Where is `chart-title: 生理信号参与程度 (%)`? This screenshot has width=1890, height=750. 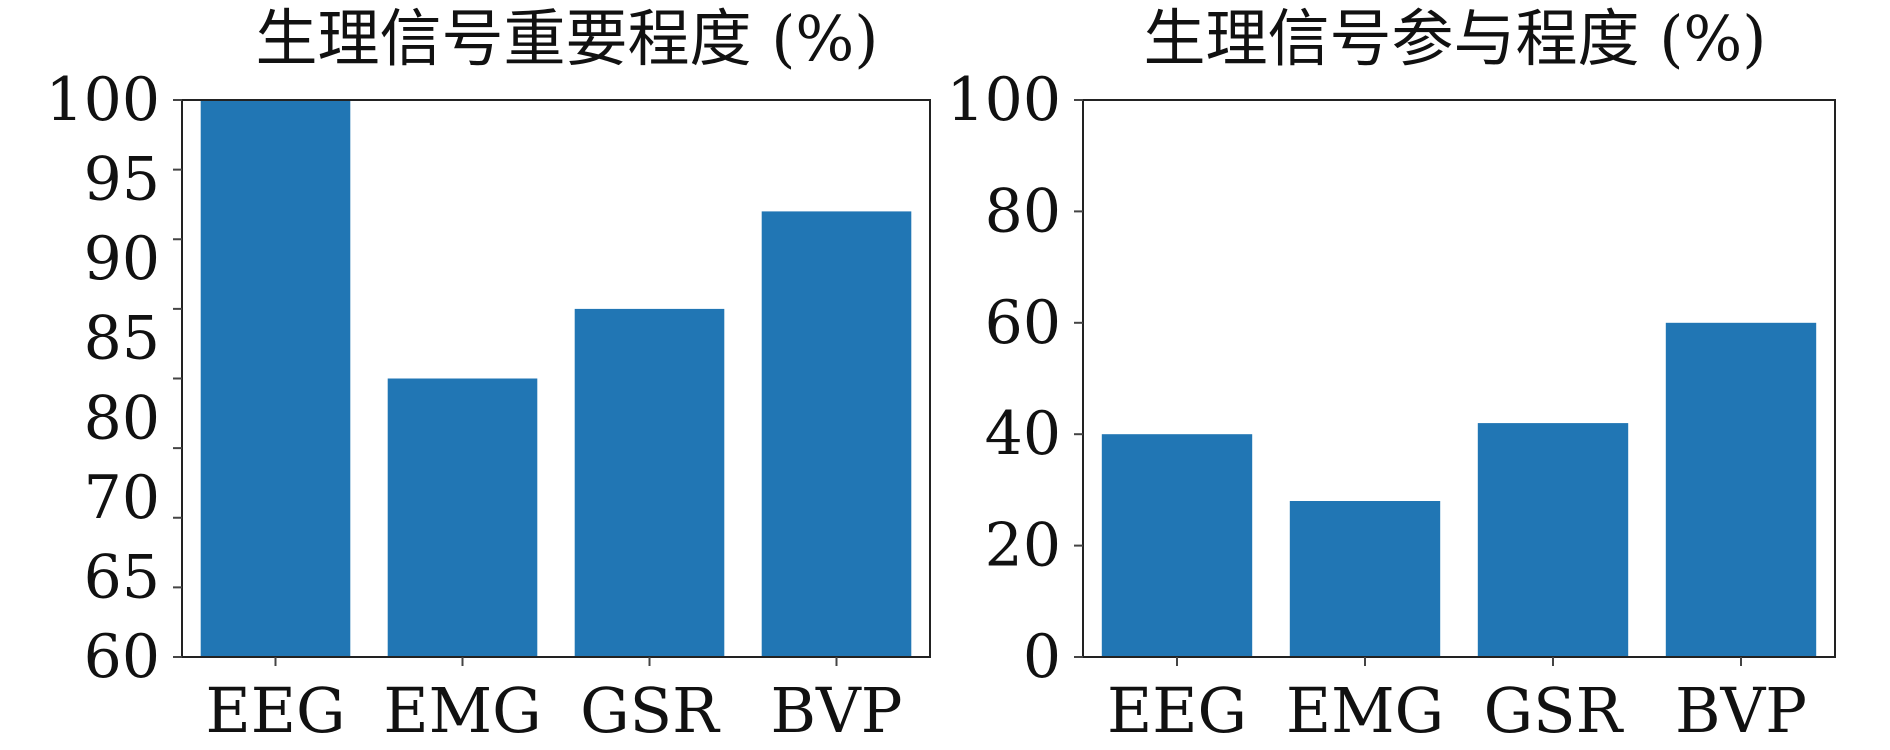
chart-title: 生理信号参与程度 (%) is located at coordinates (1455, 38).